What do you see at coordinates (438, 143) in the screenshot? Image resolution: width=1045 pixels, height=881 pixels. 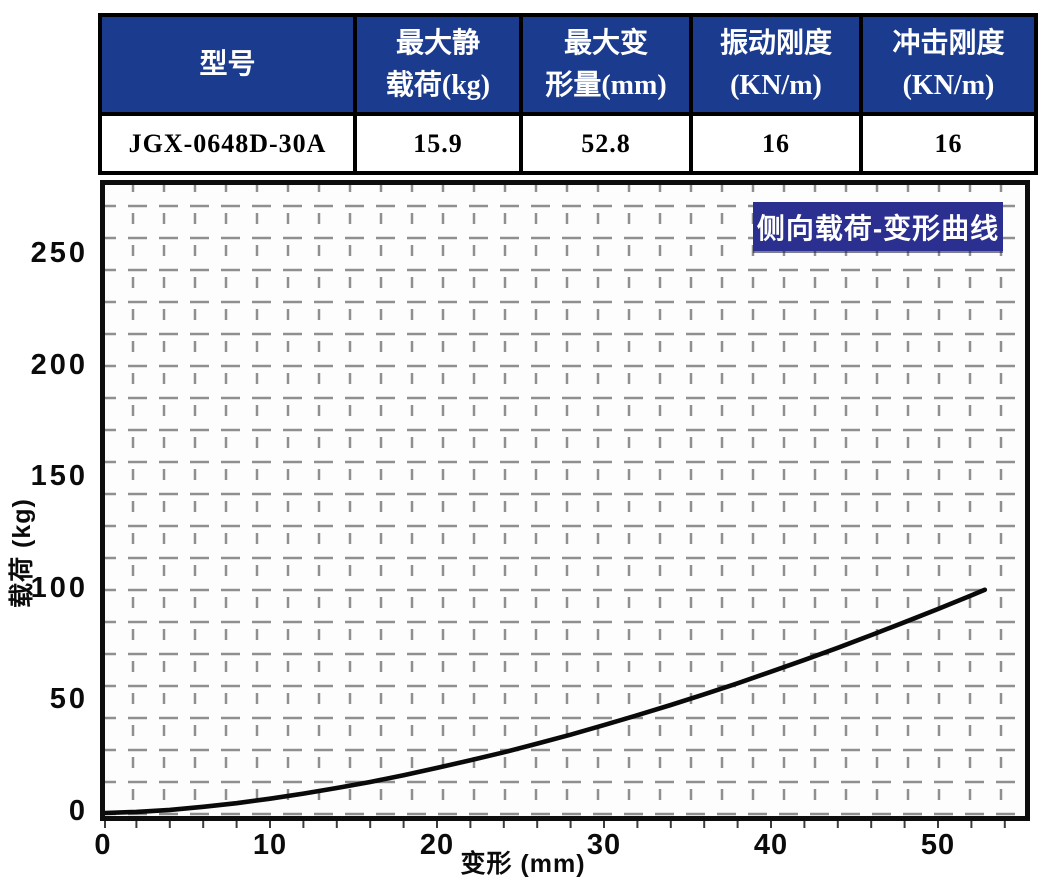 I see `max-static-load-value: 15.9` at bounding box center [438, 143].